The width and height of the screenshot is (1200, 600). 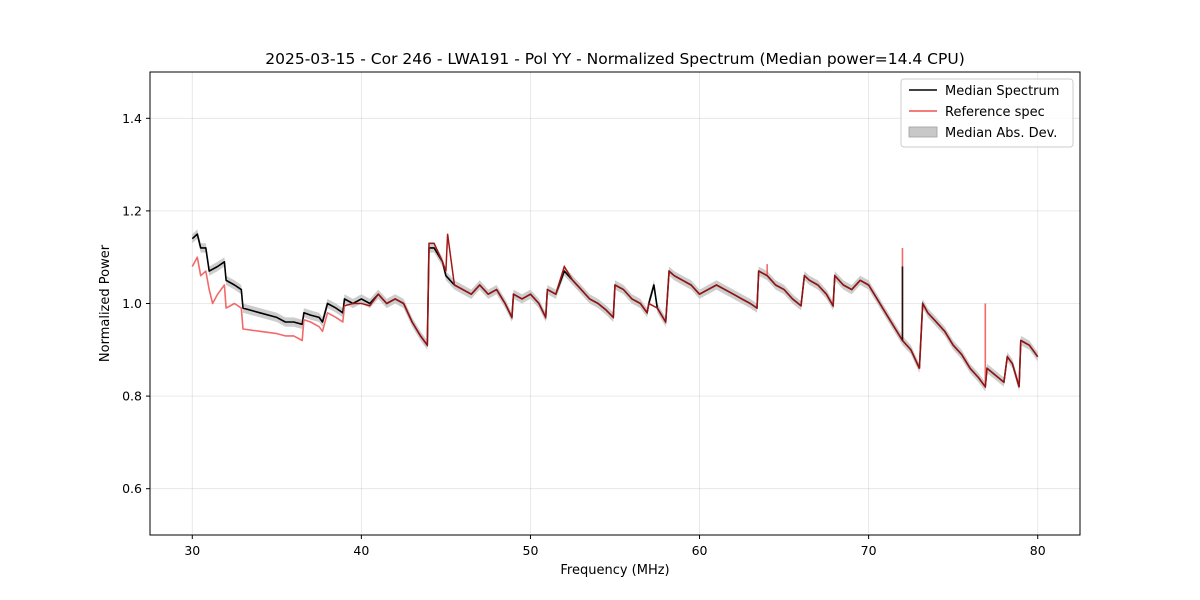 I want to click on legend-box, so click(x=987, y=113).